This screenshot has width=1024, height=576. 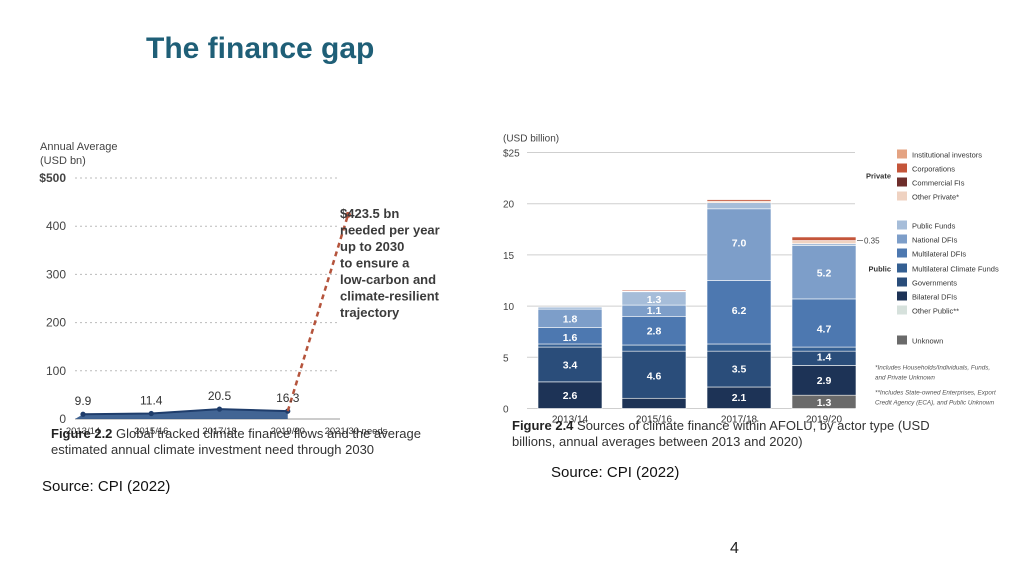 What do you see at coordinates (356, 431) in the screenshot?
I see `x-tick-label: 2021/30 needs` at bounding box center [356, 431].